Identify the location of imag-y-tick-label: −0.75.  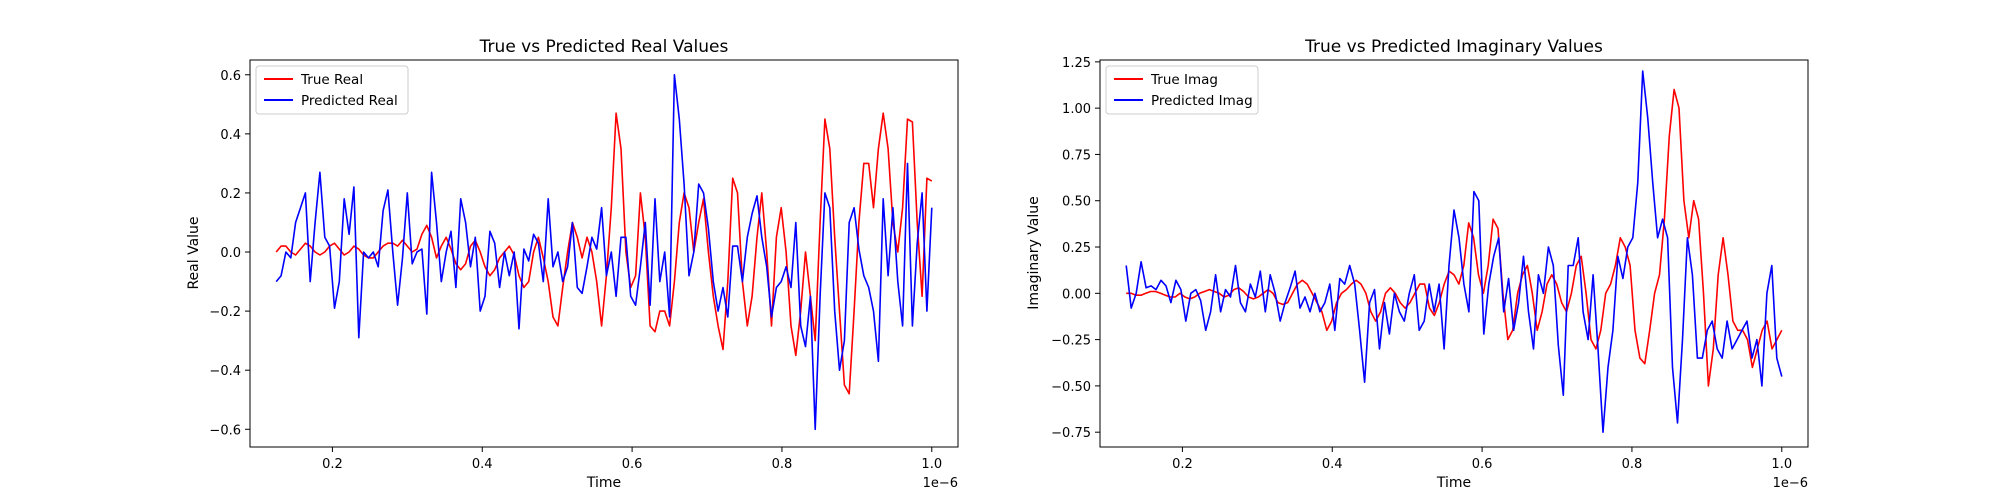
(1071, 433).